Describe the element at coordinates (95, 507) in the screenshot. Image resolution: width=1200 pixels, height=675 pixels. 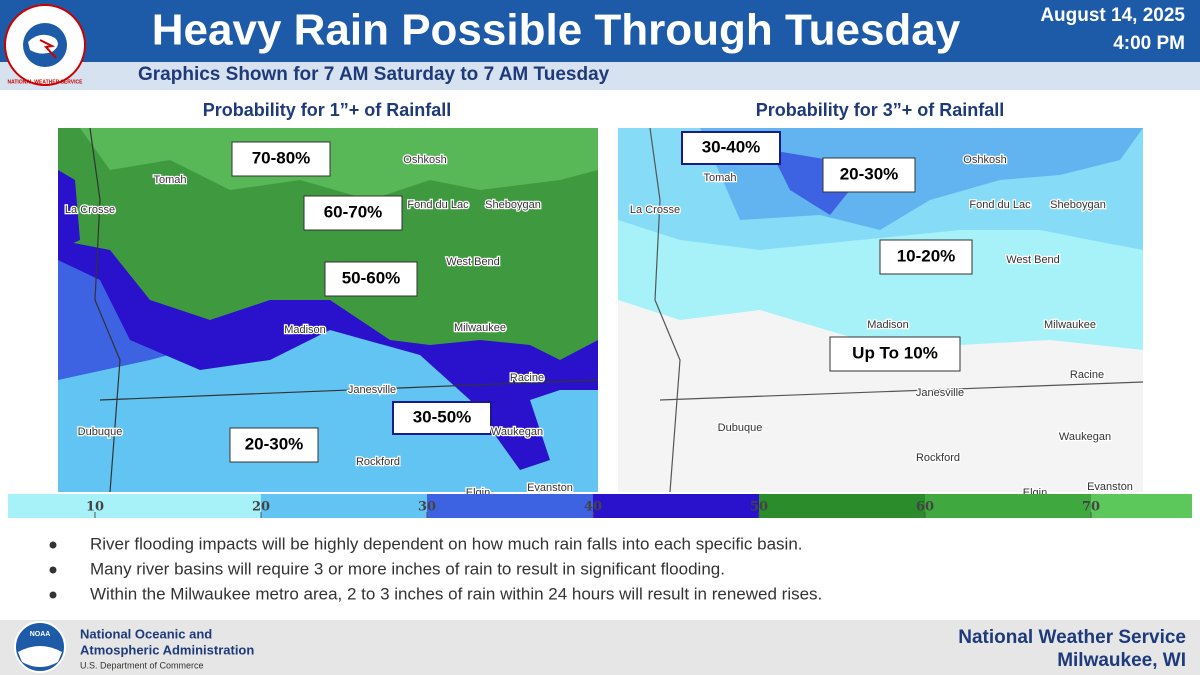
I see `colorbar-label: 10` at that location.